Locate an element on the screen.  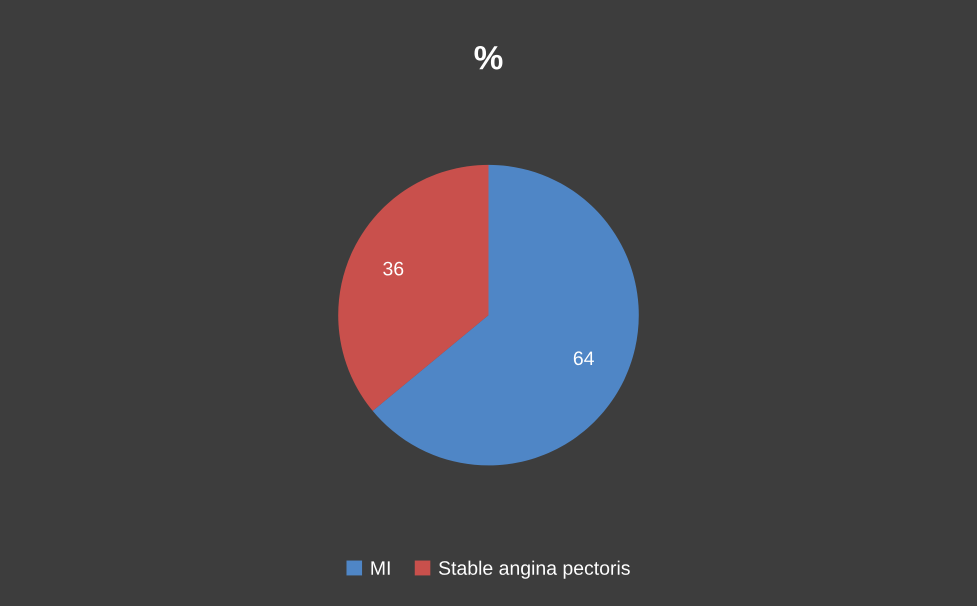
legend-label: MI is located at coordinates (380, 568).